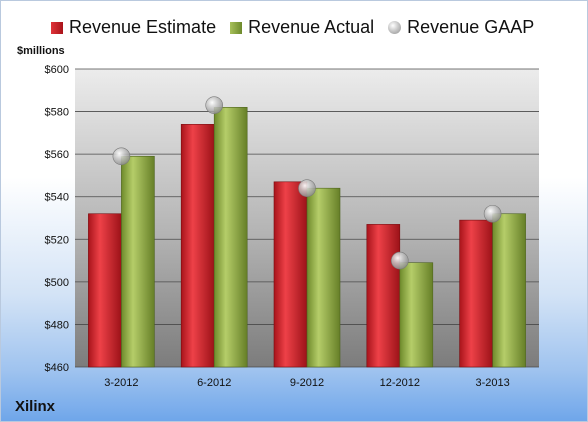  What do you see at coordinates (143, 27) in the screenshot?
I see `legend-label-estimate: Revenue Estimate` at bounding box center [143, 27].